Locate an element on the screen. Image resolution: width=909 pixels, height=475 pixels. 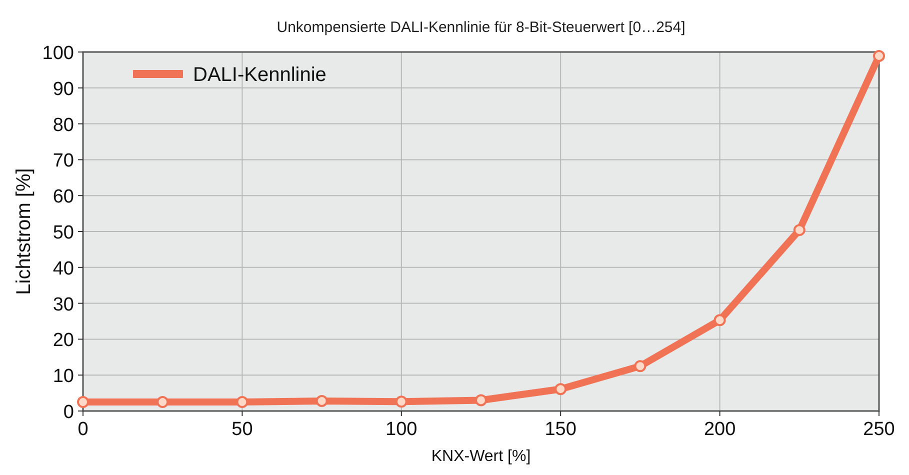
y-tick-label: 20 is located at coordinates (63, 341).